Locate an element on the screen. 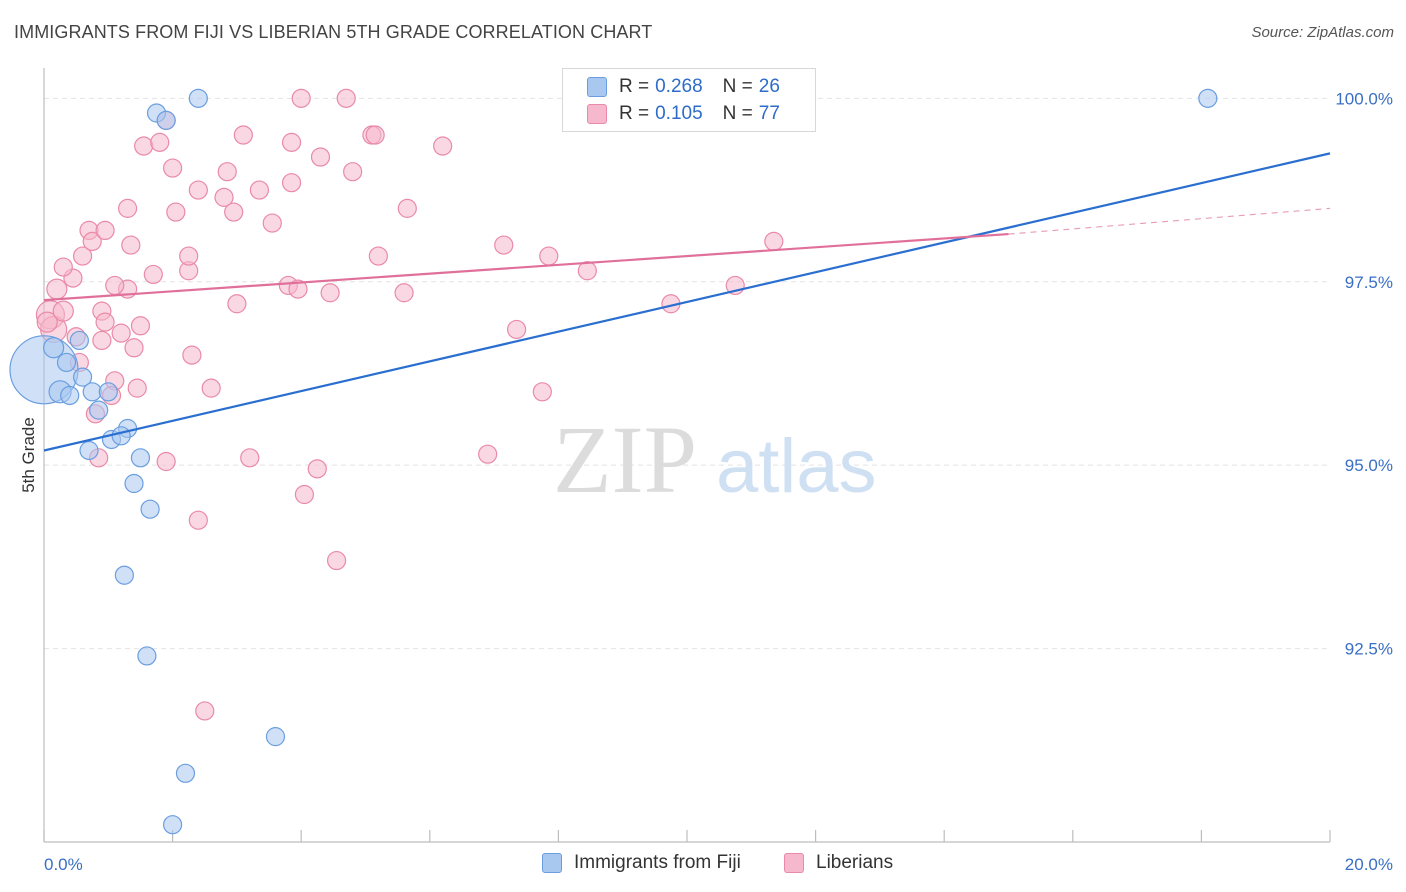  legend-n-value-fiji: 26 is located at coordinates (769, 86).